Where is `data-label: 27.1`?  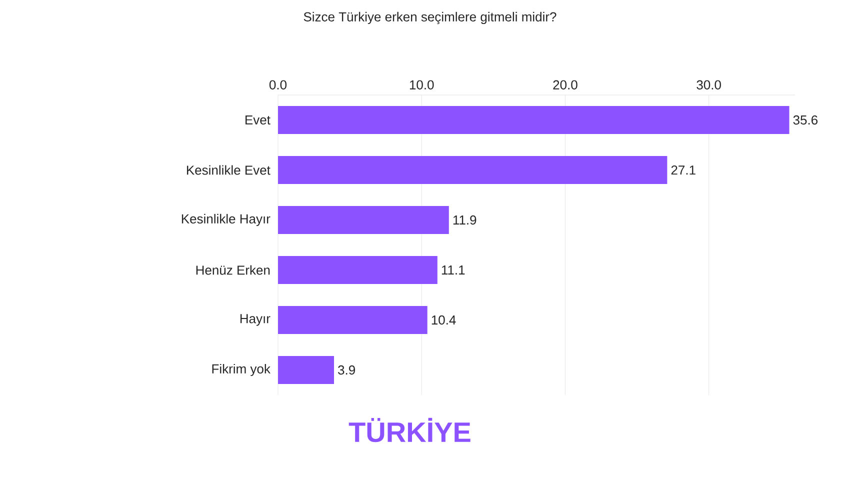
data-label: 27.1 is located at coordinates (683, 170).